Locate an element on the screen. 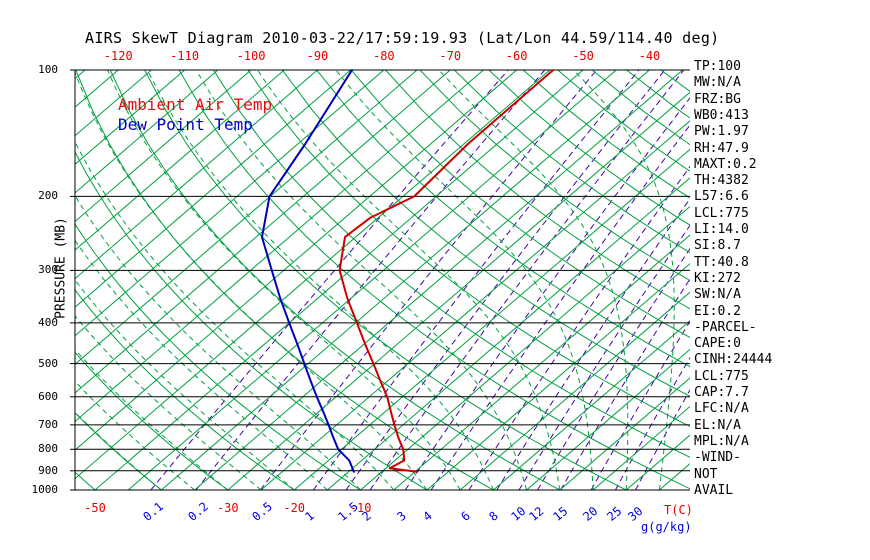 The width and height of the screenshot is (870, 560). pressure-tick-label: 100 is located at coordinates (48, 69).